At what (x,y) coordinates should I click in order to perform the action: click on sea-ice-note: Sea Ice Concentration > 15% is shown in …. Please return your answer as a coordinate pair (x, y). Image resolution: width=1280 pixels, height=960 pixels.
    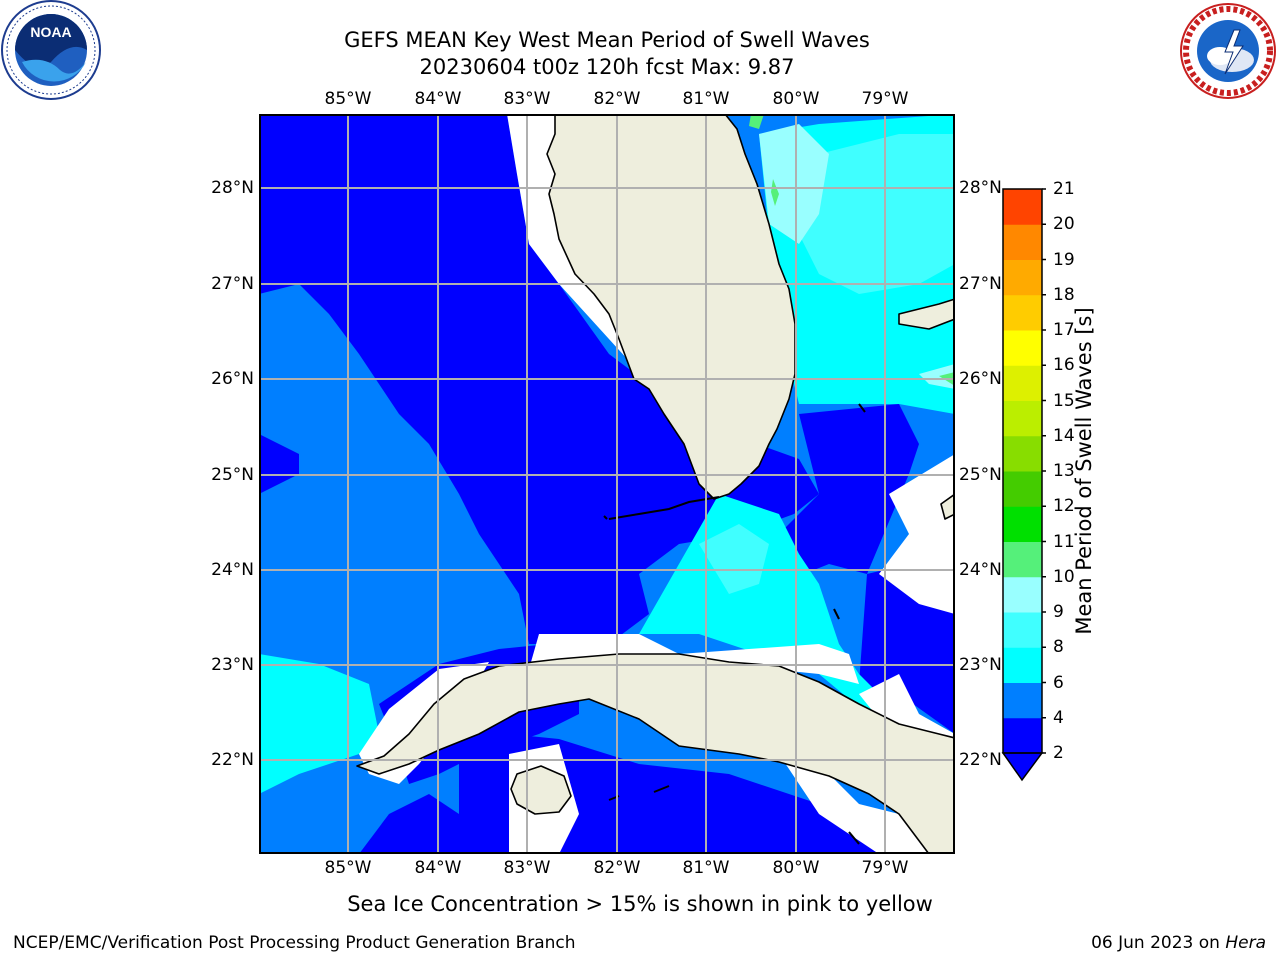
    Looking at the image, I should click on (640, 904).